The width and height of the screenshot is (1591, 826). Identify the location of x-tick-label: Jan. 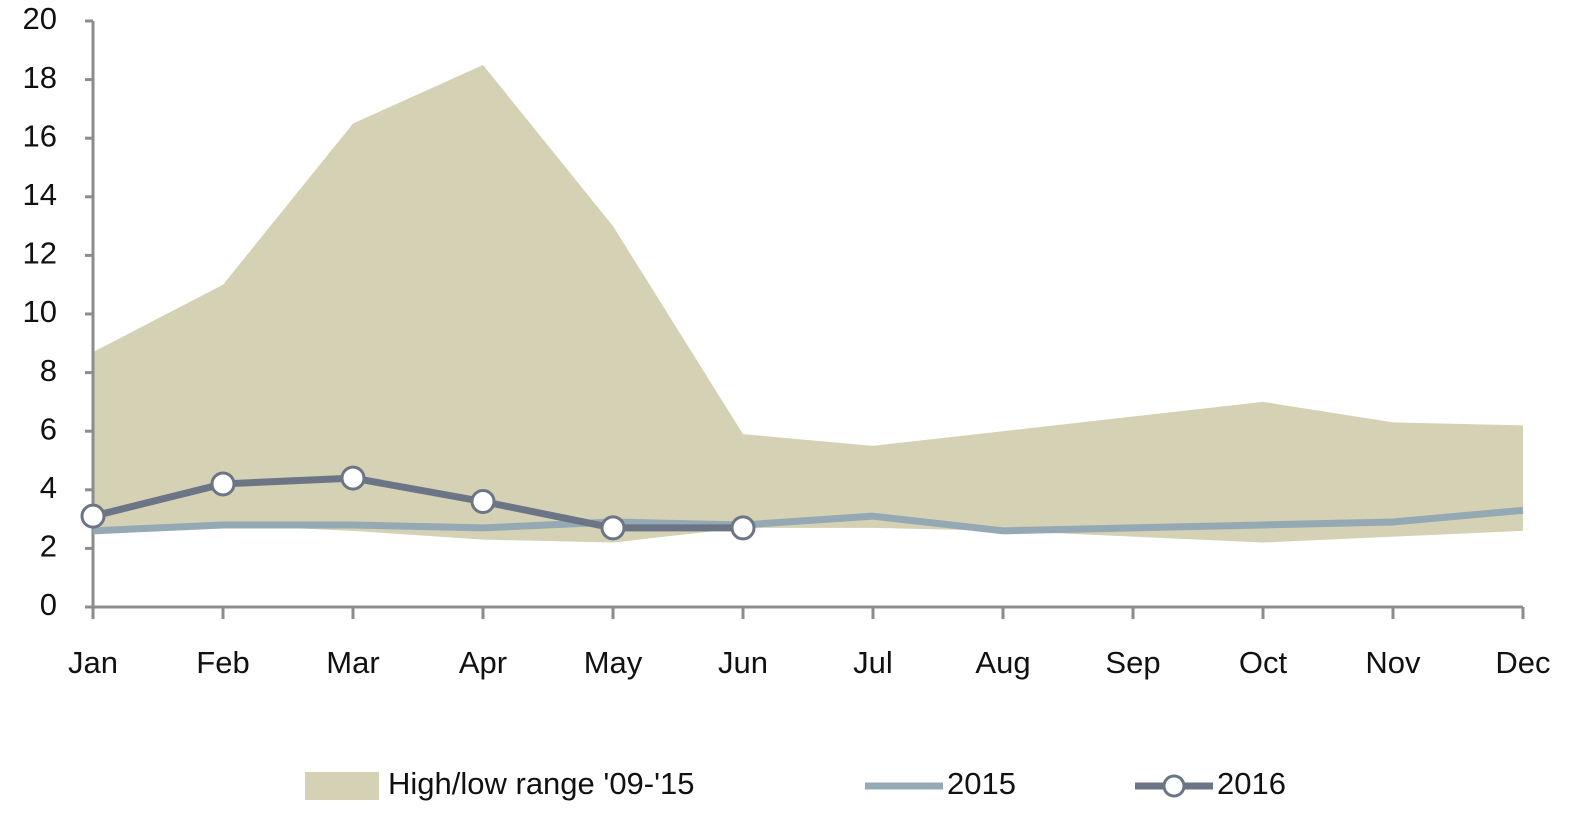
(93, 662).